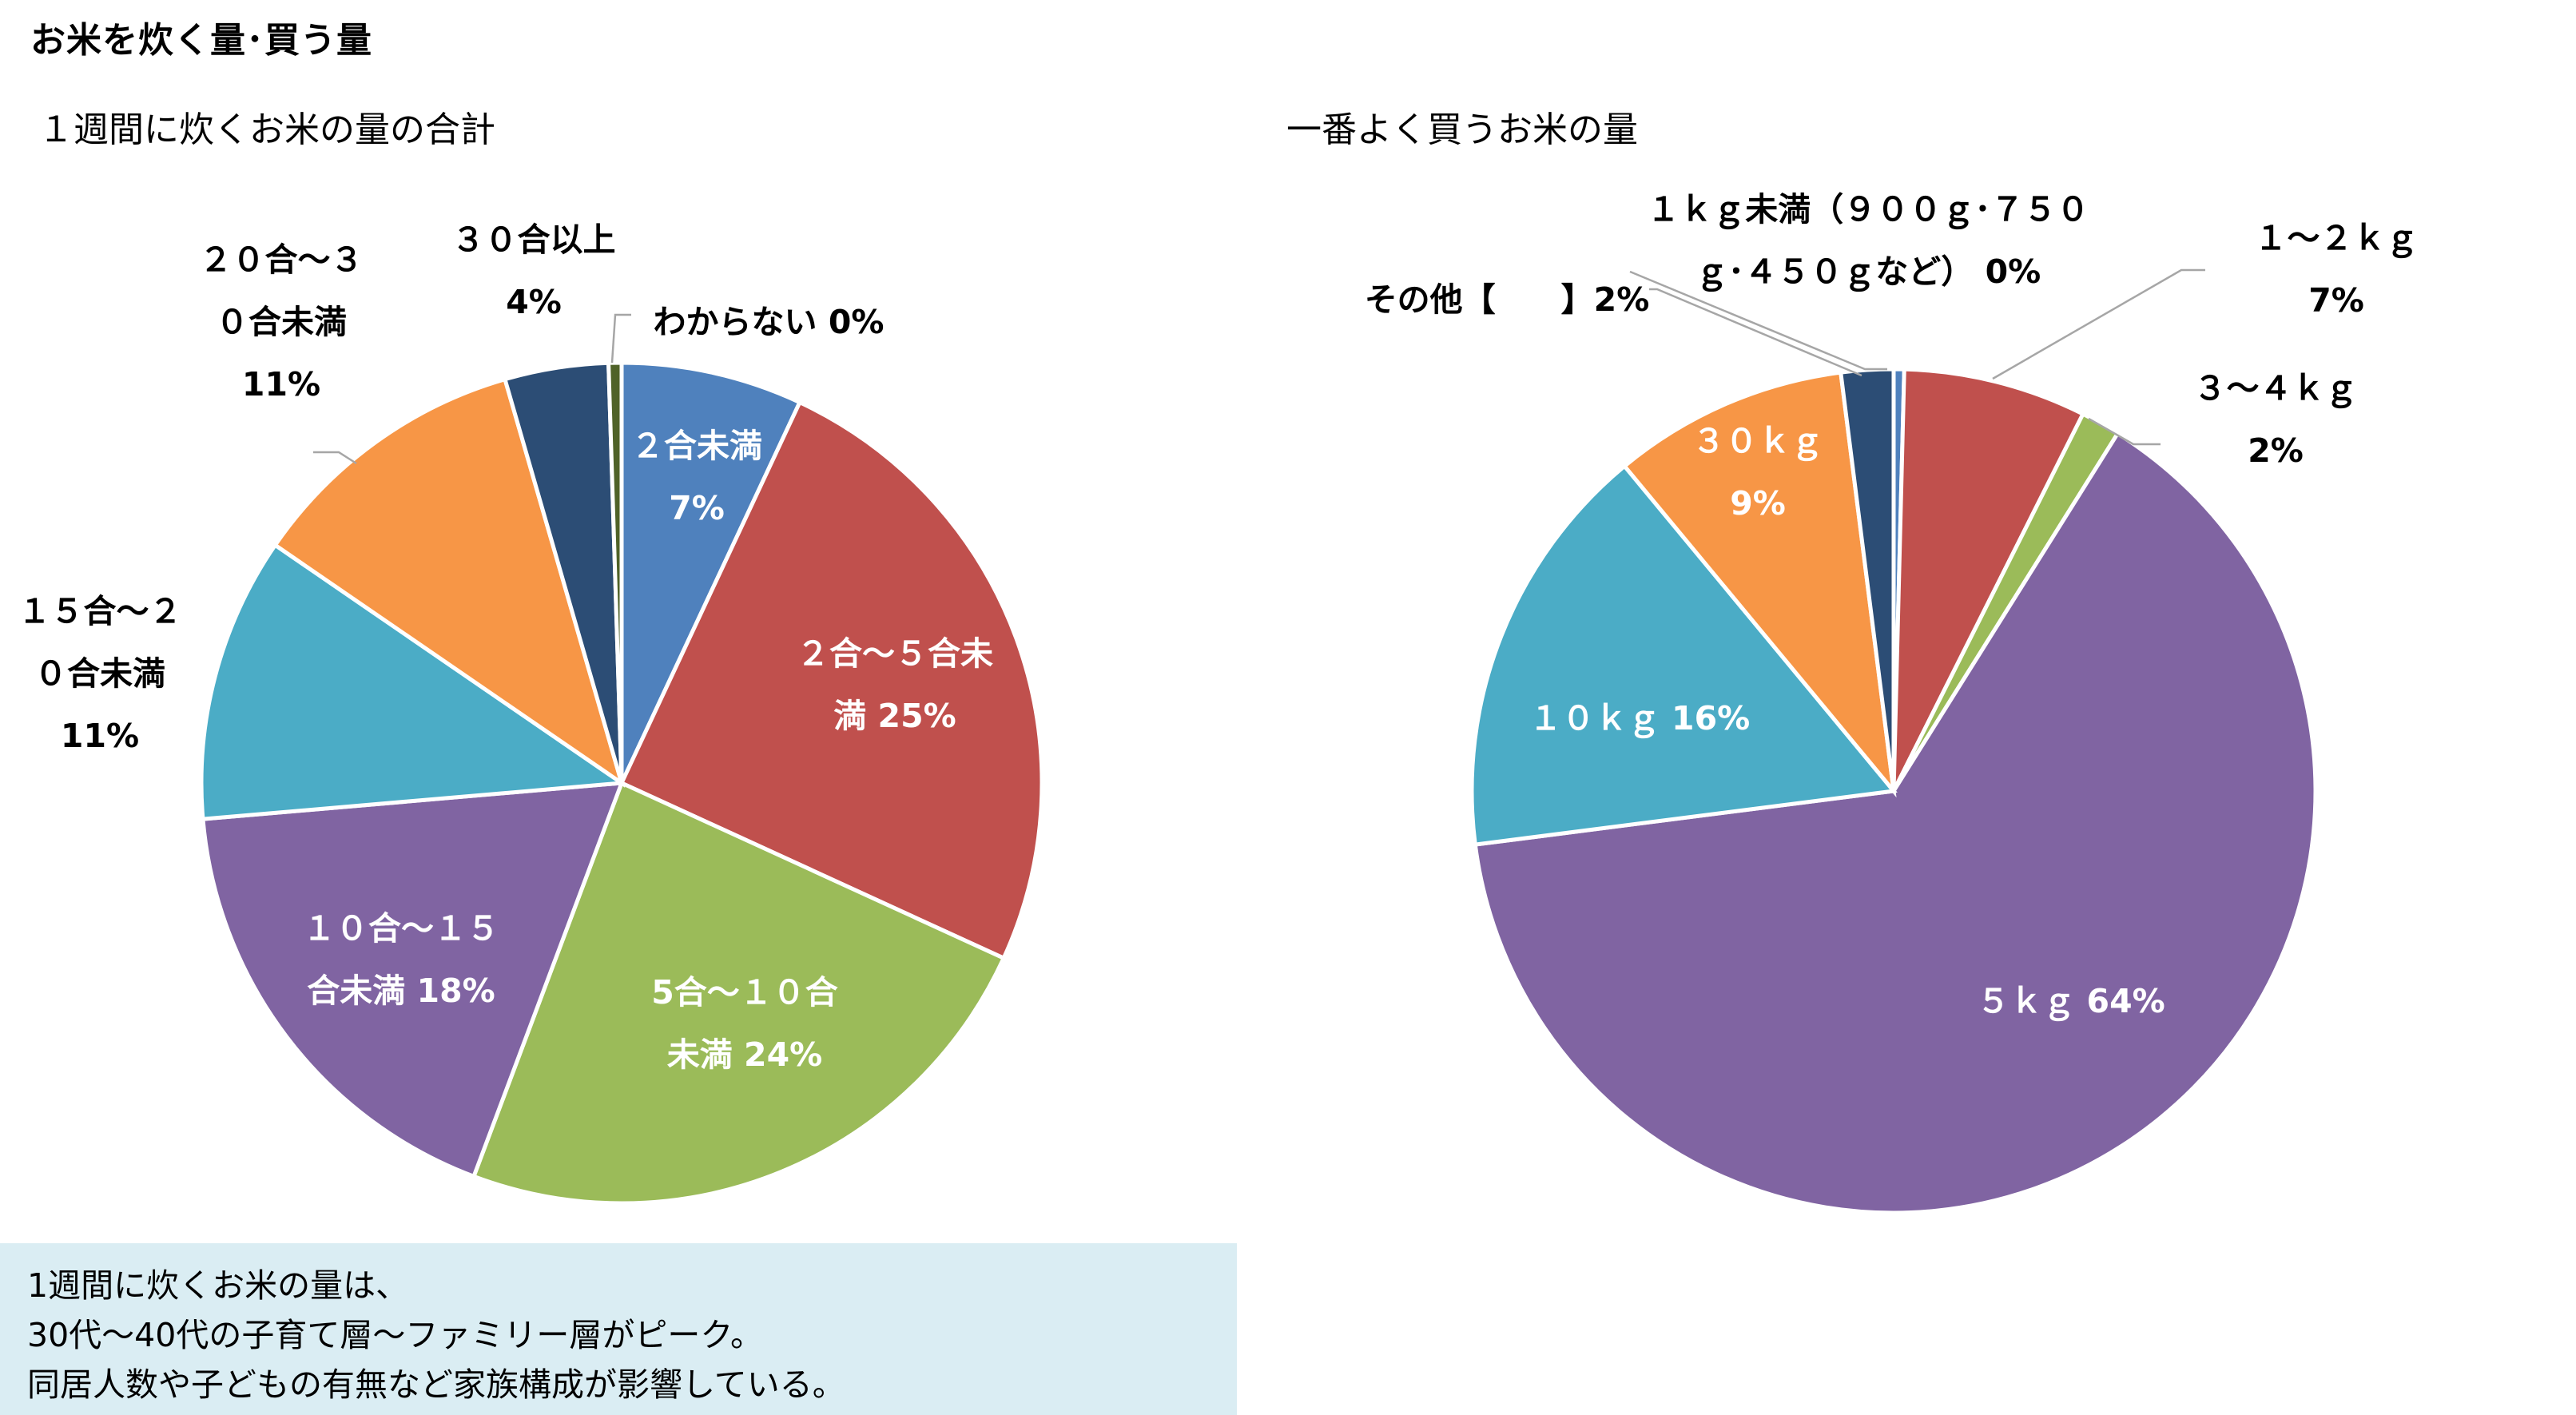 The height and width of the screenshot is (1415, 2576). I want to click on slice-label: 5合～１０合, so click(744, 992).